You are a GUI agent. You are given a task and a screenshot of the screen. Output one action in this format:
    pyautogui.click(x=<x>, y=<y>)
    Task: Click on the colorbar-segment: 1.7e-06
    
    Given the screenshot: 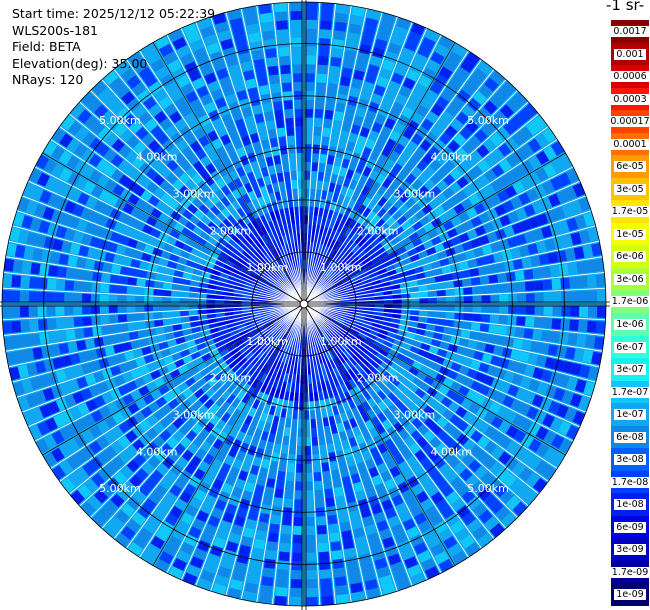 What is the action you would take?
    pyautogui.click(x=629, y=302)
    